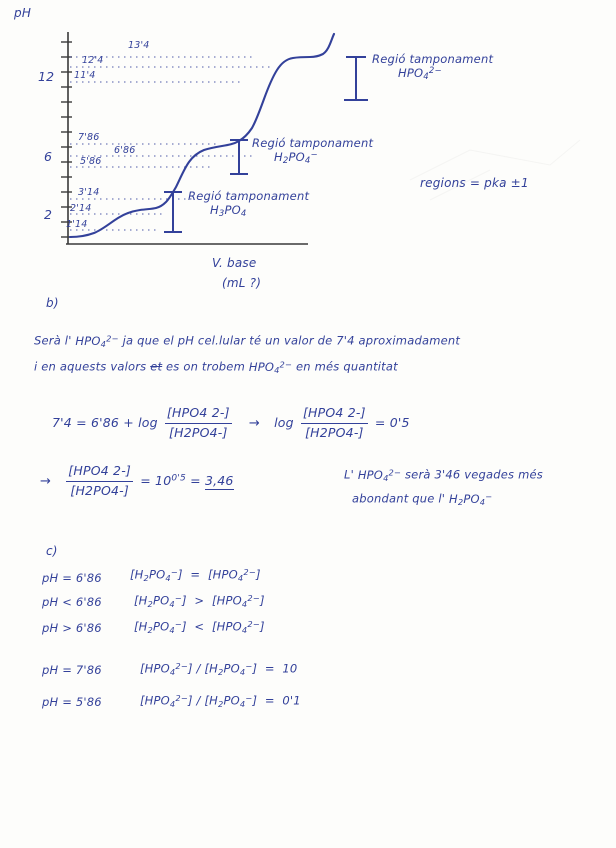 This screenshot has width=616, height=848. What do you see at coordinates (91, 161) in the screenshot?
I see `gridline-label-5-86: 5'86` at bounding box center [91, 161].